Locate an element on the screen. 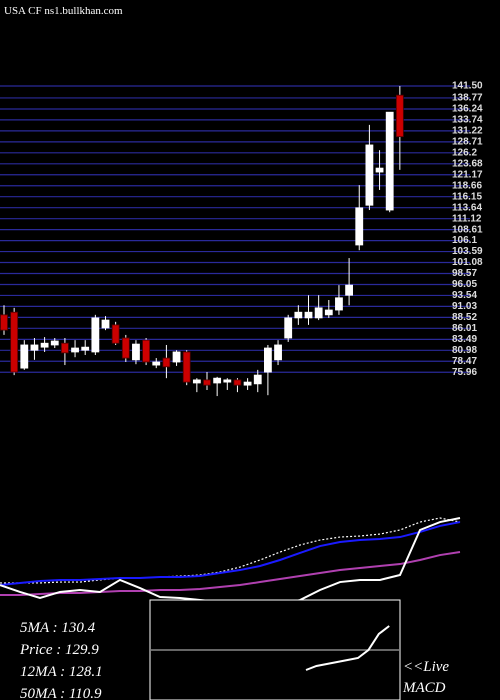 The width and height of the screenshot is (500, 700). y-tick-label: 88.52 is located at coordinates (464, 317).